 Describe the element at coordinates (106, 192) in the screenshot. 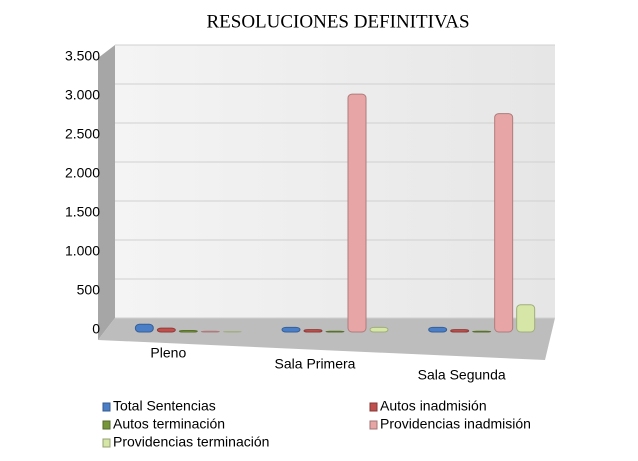

I see `side-wall` at that location.